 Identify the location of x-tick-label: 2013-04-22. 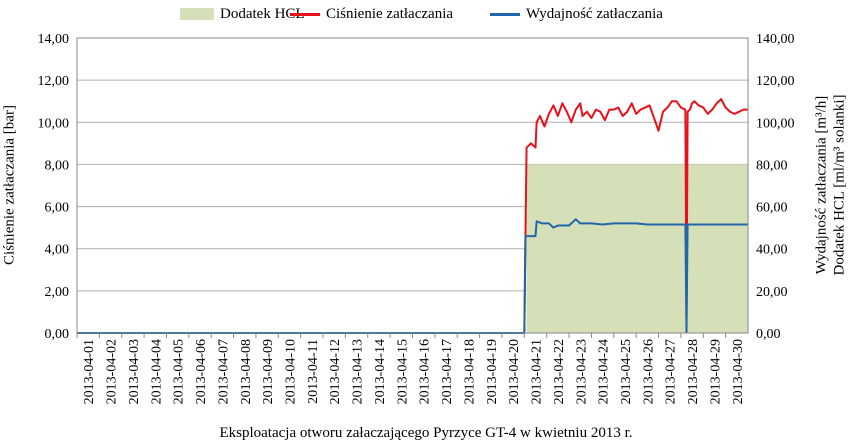
(559, 371).